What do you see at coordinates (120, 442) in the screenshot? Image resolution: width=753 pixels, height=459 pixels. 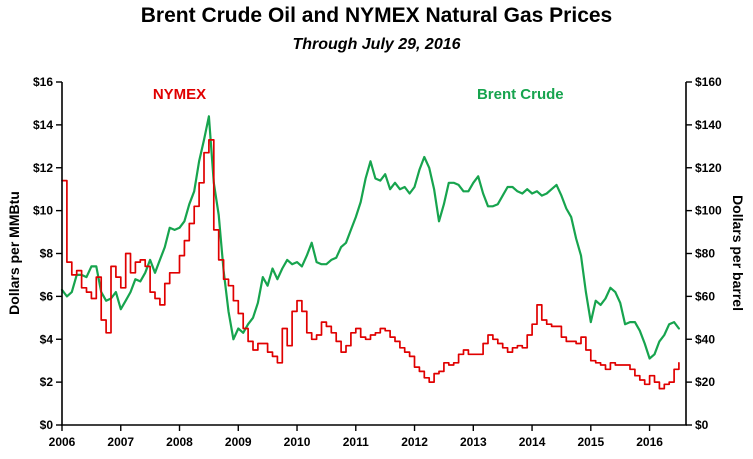 I see `x-tick-label: 2007` at bounding box center [120, 442].